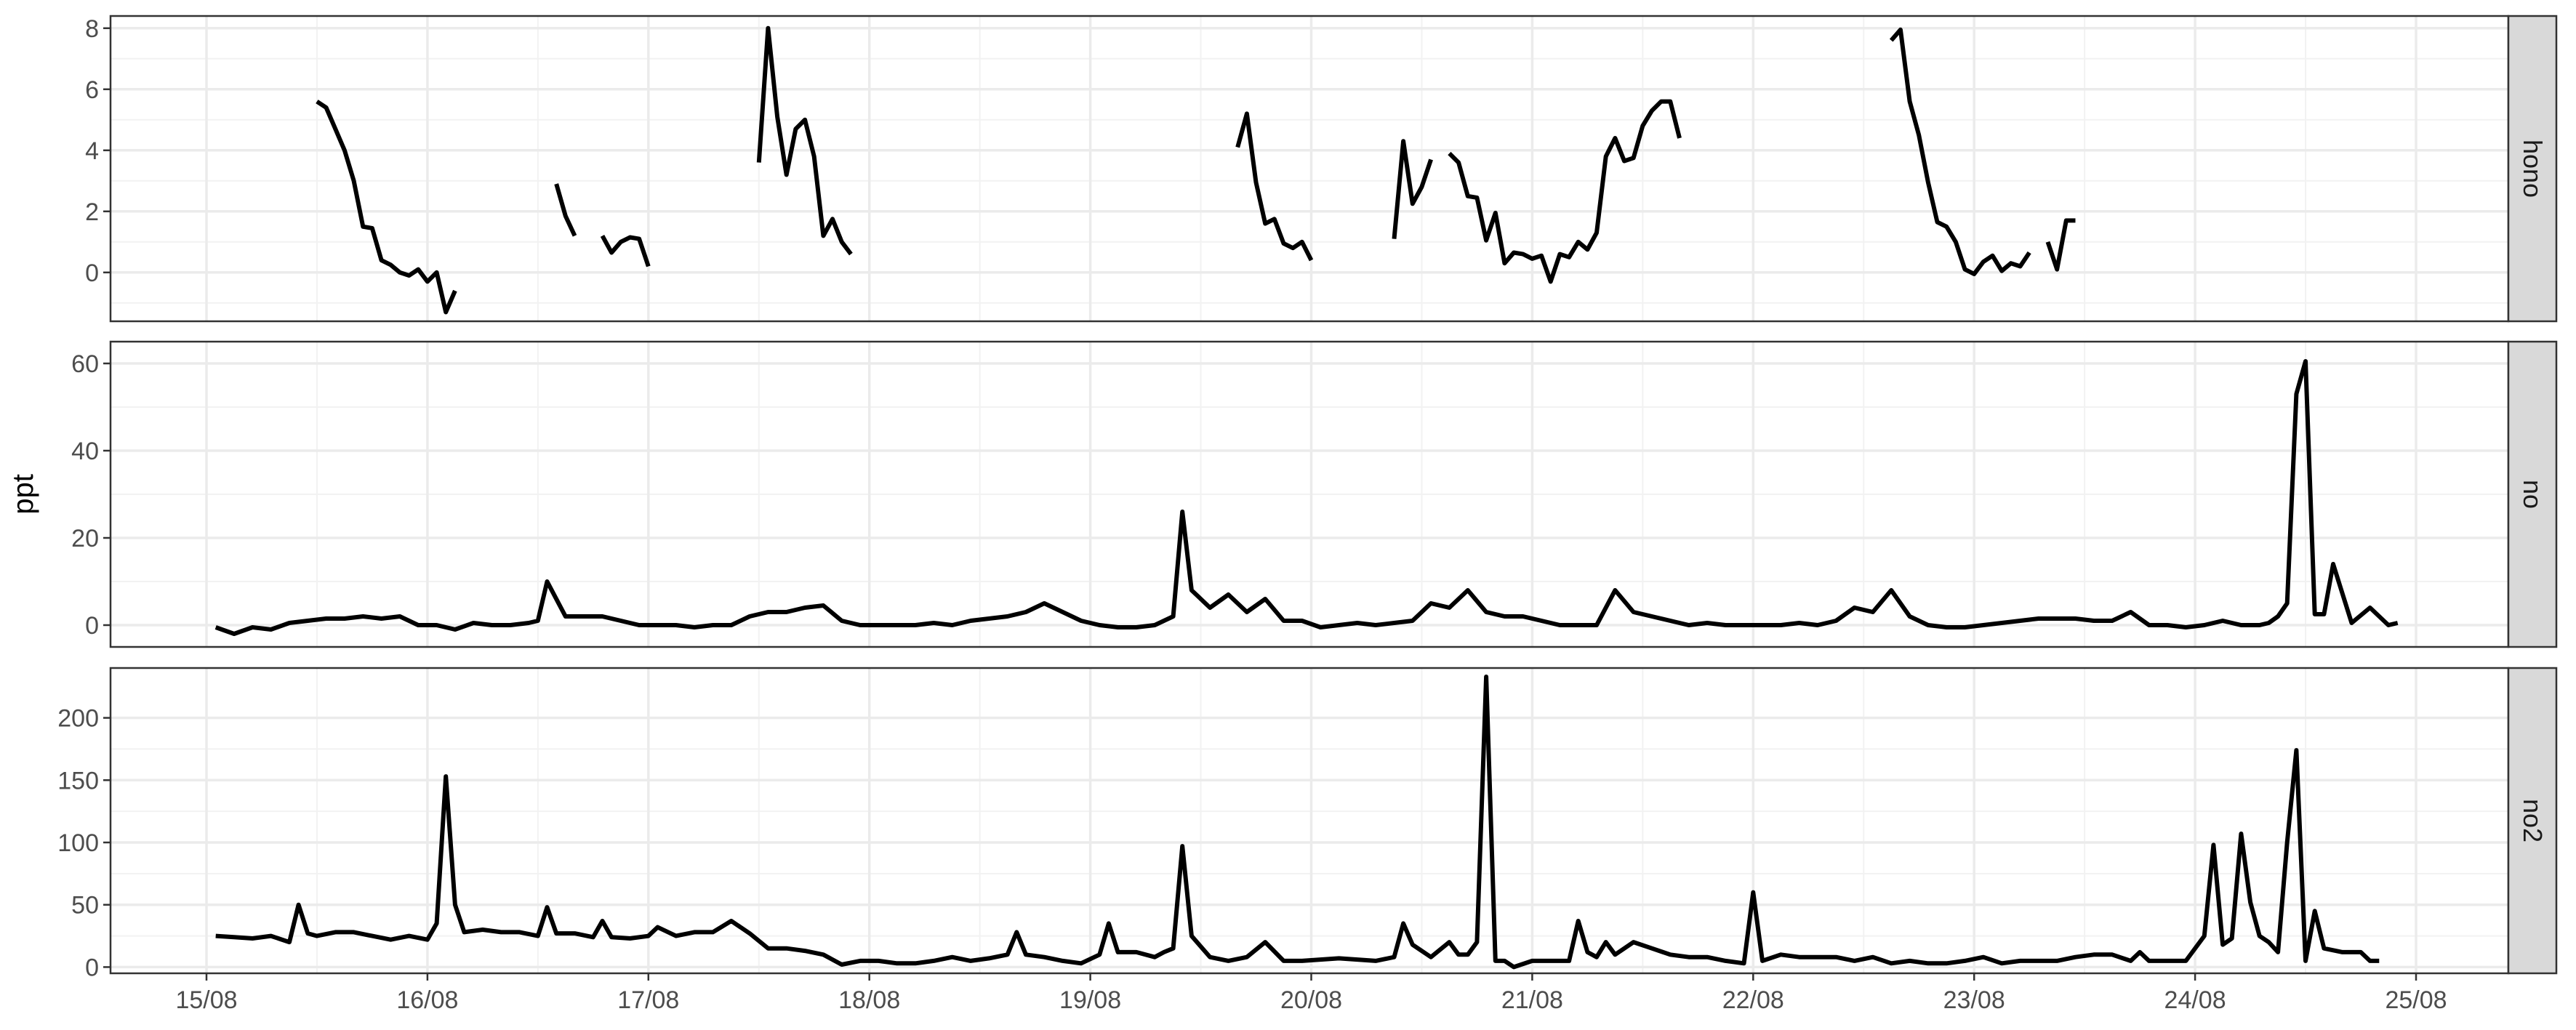 The image size is (2576, 1030). Describe the element at coordinates (92, 212) in the screenshot. I see `y-tick-label: 2` at that location.